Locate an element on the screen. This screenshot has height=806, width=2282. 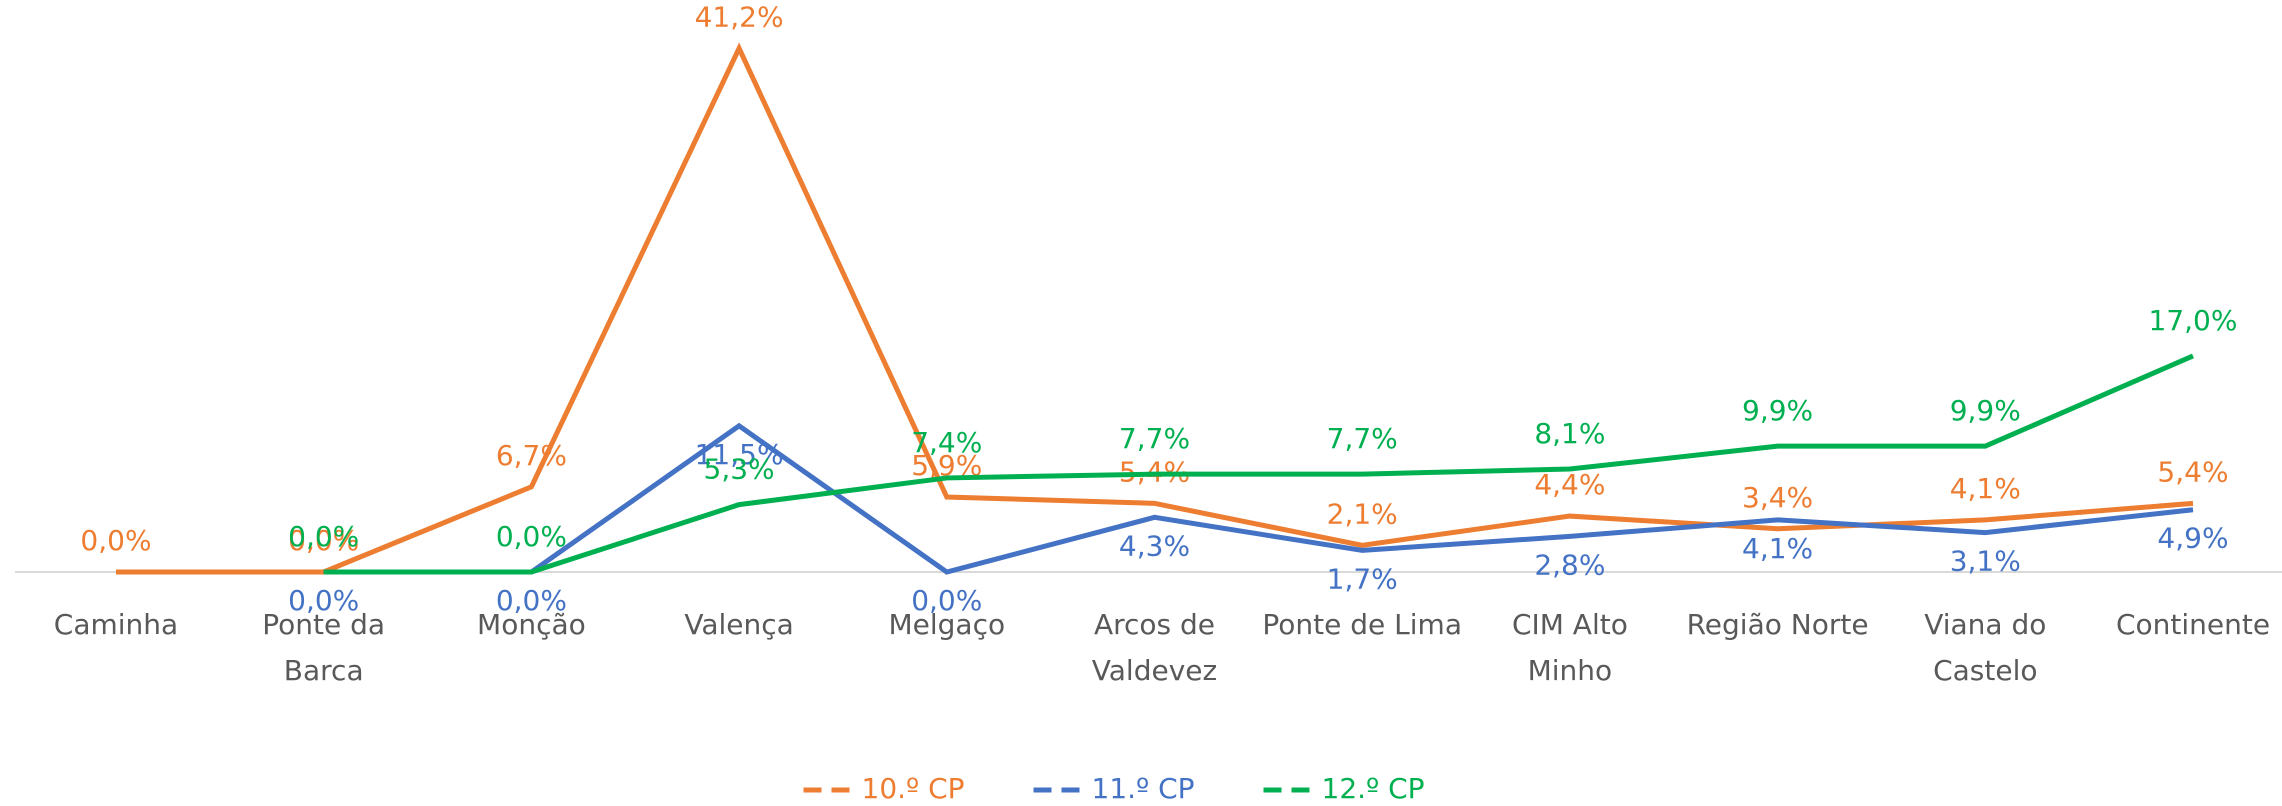
x-tick-label: Melgaço is located at coordinates (946, 624).